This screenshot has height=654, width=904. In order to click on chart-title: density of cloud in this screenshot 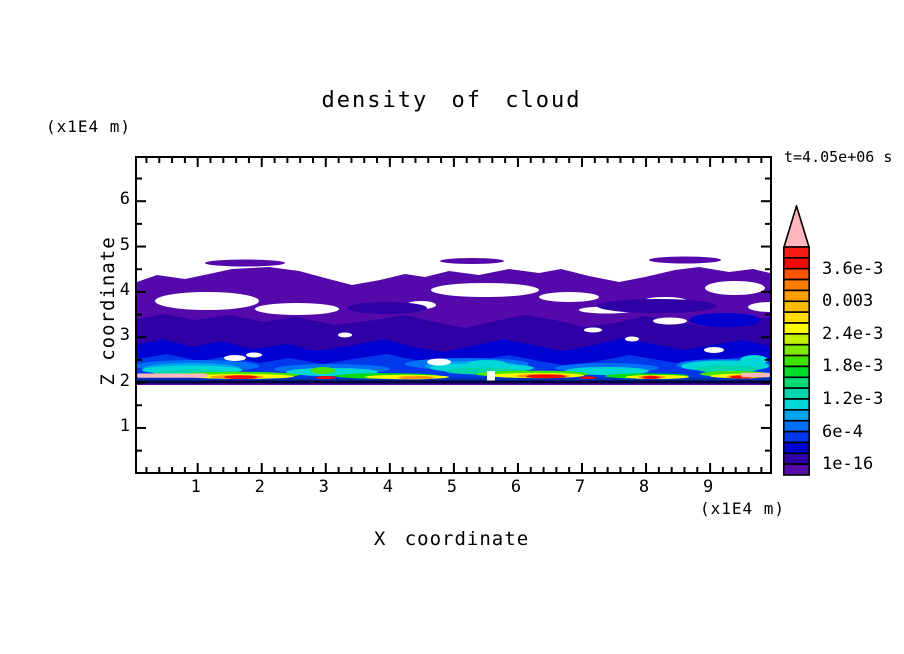, I will do `click(451, 100)`.